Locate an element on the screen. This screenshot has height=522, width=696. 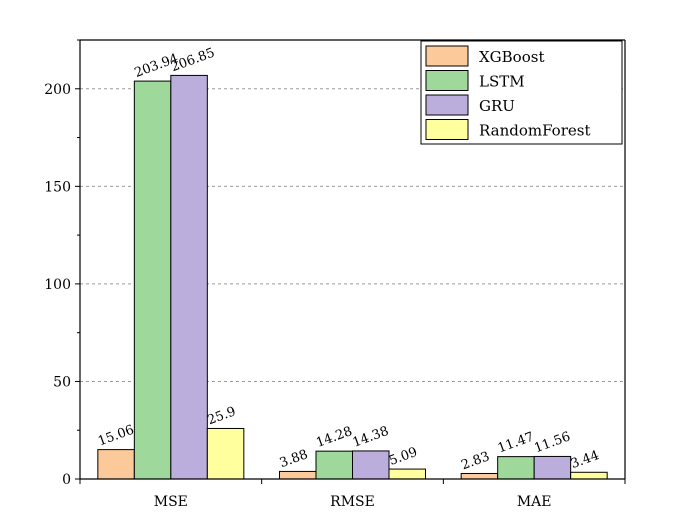
data-label: 11.56 is located at coordinates (552, 442).